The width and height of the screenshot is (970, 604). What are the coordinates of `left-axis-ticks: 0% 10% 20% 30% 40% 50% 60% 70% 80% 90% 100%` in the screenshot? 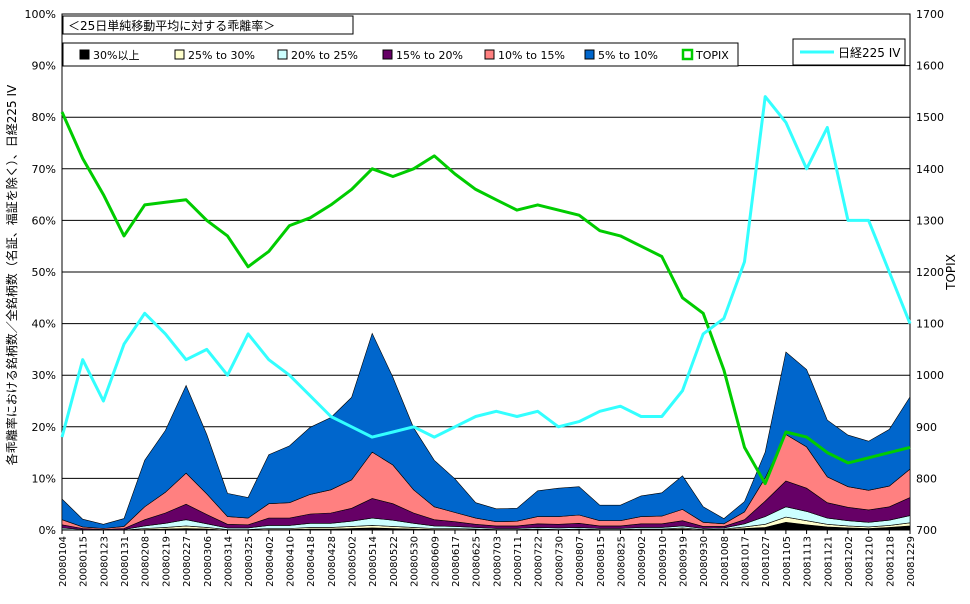 It's located at (40, 272).